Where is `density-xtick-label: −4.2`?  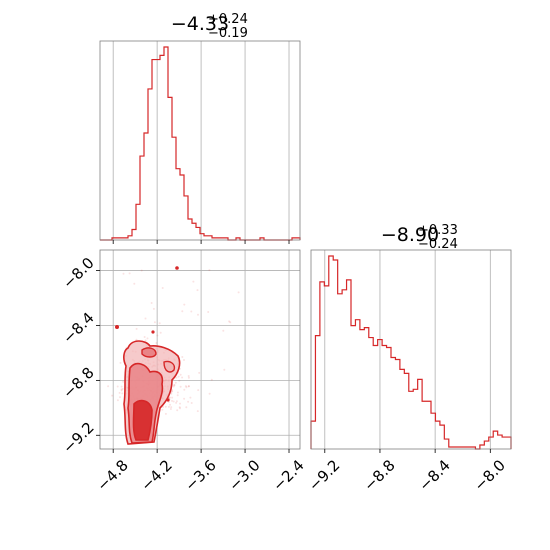
density-xtick-label: −4.2 is located at coordinates (156, 475).